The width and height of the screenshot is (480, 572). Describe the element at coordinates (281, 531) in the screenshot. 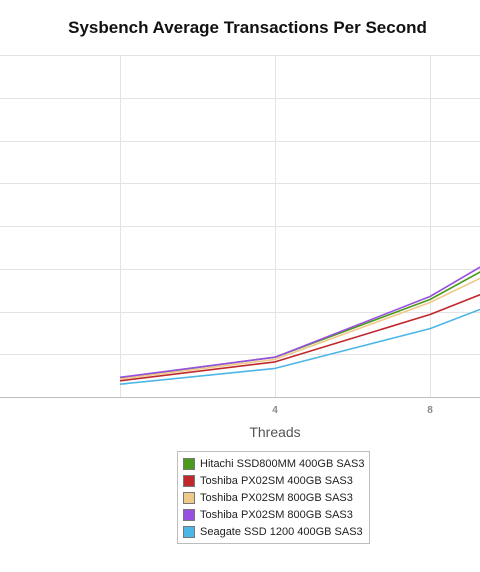

I see `legend-label: Seagate SSD 1200 400GB SAS3` at that location.